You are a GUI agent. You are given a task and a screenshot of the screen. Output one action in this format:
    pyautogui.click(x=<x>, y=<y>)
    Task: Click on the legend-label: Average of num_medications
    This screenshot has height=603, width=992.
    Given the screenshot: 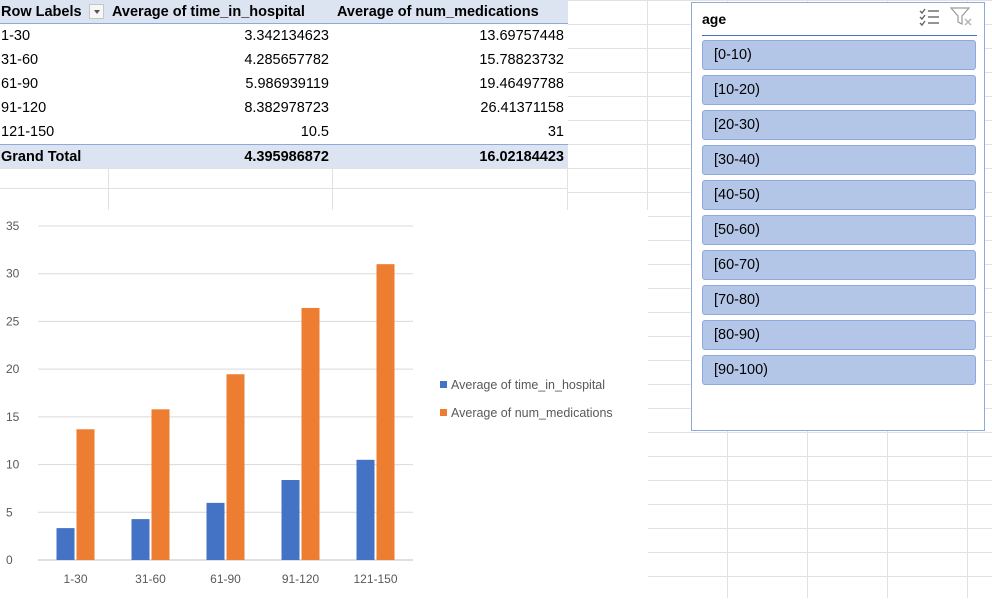 What is the action you would take?
    pyautogui.click(x=532, y=413)
    